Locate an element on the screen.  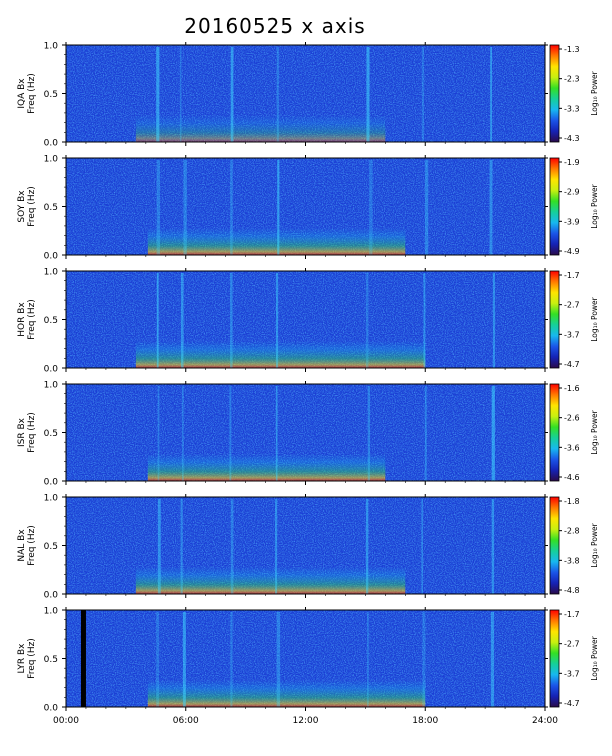
y-axis-label-station: LYR Bx is located at coordinates (22, 658).